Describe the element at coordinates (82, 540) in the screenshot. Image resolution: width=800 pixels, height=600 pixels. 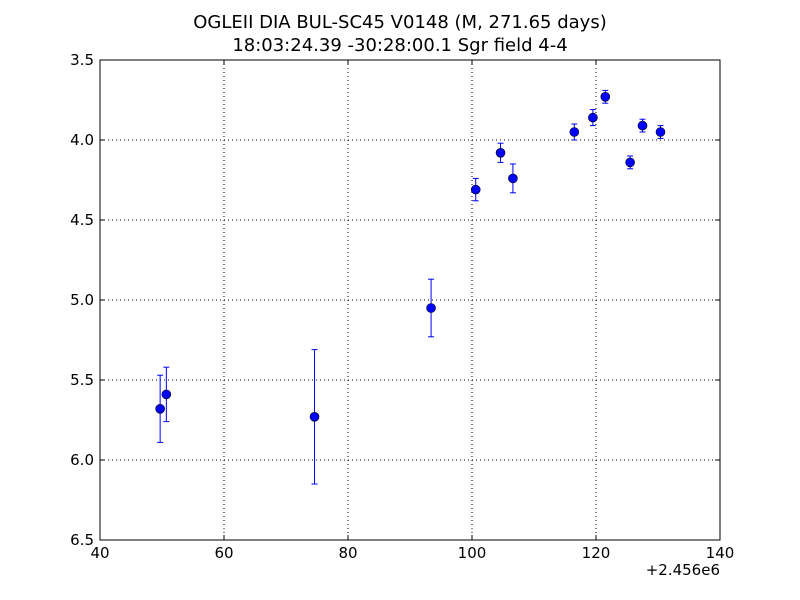
I see `y-tick-label: 6.5` at that location.